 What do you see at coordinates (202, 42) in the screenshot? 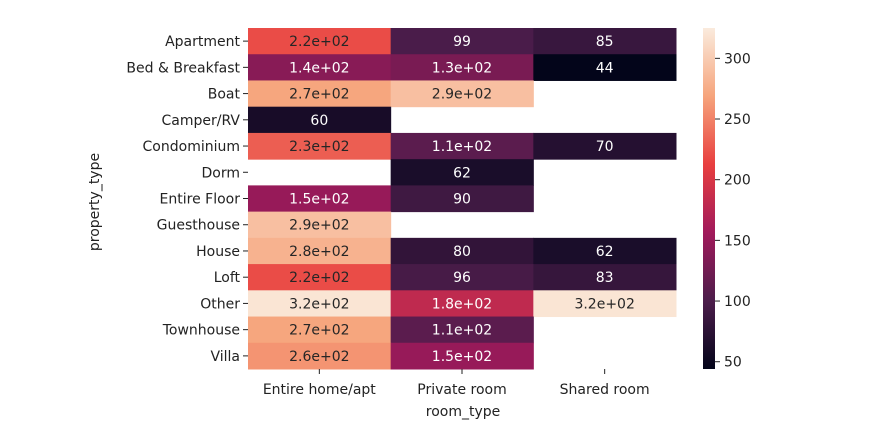
I see `y-tick-label: Apartment` at bounding box center [202, 42].